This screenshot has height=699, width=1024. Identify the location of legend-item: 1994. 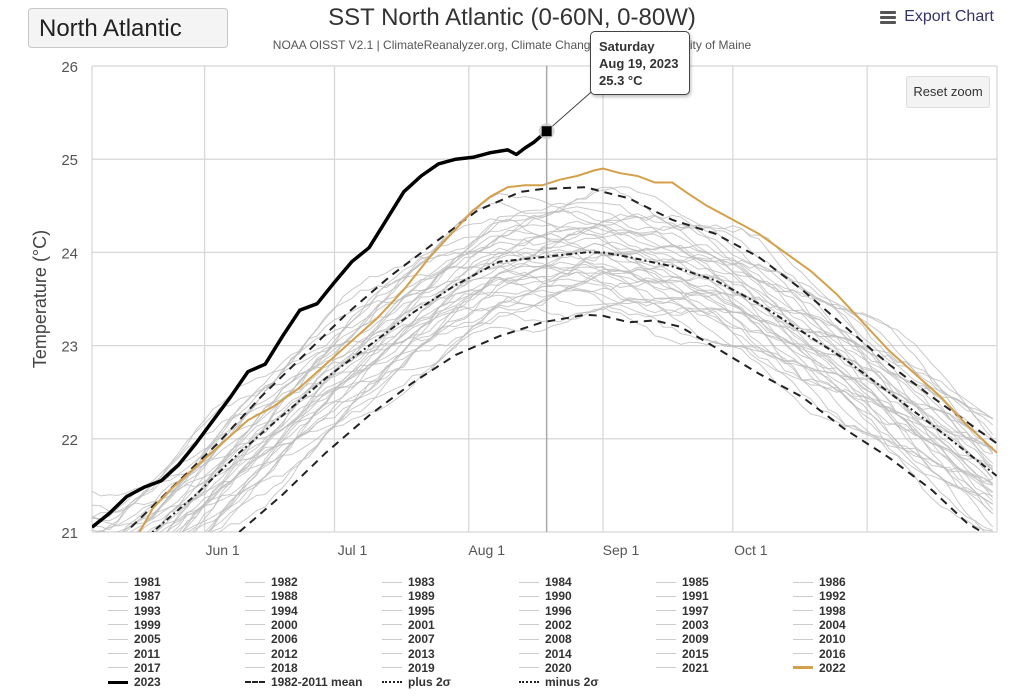
(271, 611).